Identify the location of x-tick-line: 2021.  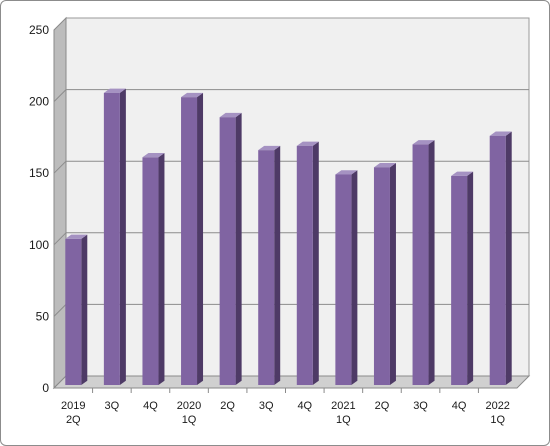
(343, 406).